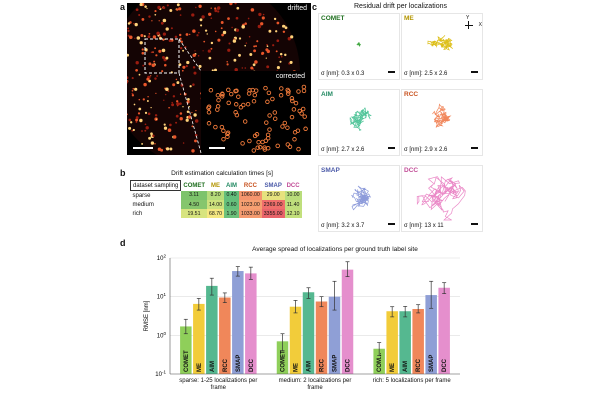 The width and height of the screenshot is (600, 400). What do you see at coordinates (194, 204) in the screenshot?
I see `table-cell: 4.50` at bounding box center [194, 204].